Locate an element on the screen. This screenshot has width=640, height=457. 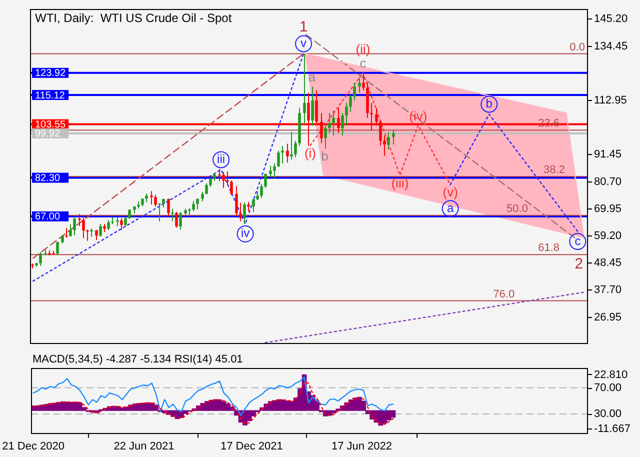
annotation: 76.0 is located at coordinates (504, 294).